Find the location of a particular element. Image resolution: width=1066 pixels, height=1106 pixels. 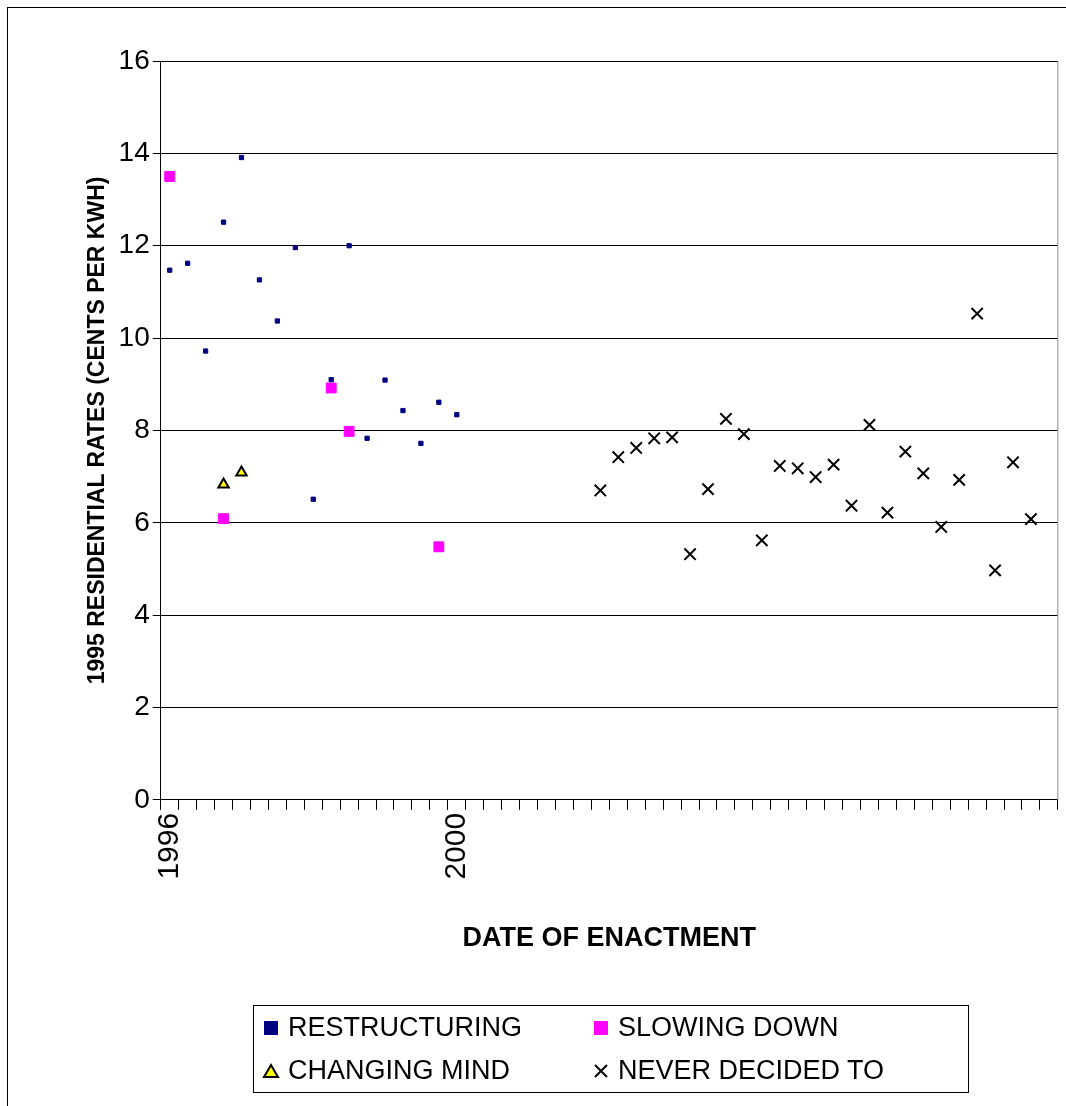

x-tick-label: 1996 is located at coordinates (167, 846).